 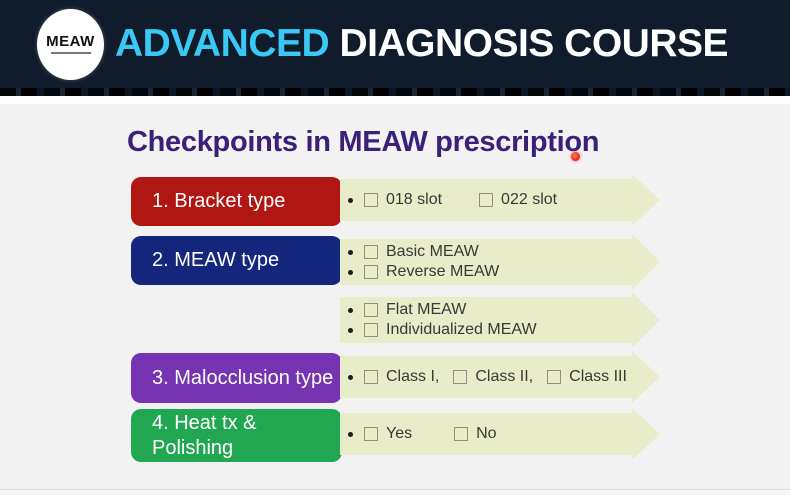 I want to click on arrow-line: Individualized MEAW, so click(x=503, y=330).